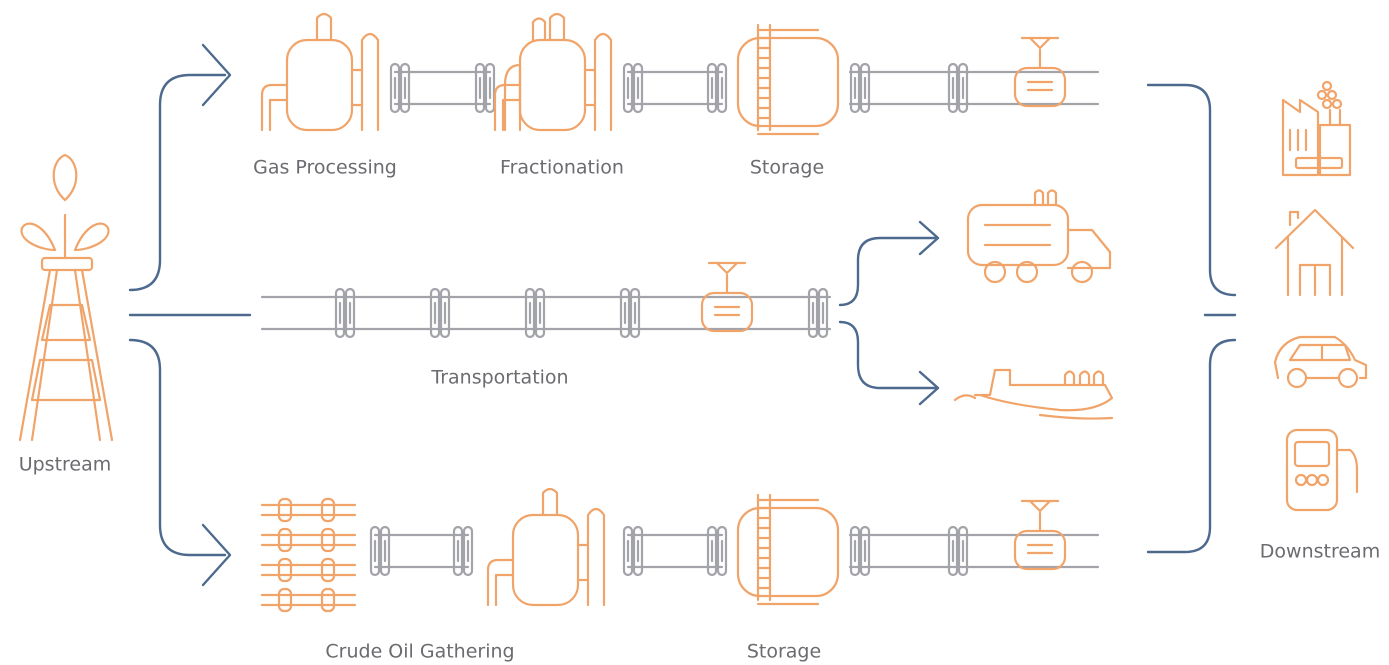  What do you see at coordinates (1316, 128) in the screenshot?
I see `factory-icon` at bounding box center [1316, 128].